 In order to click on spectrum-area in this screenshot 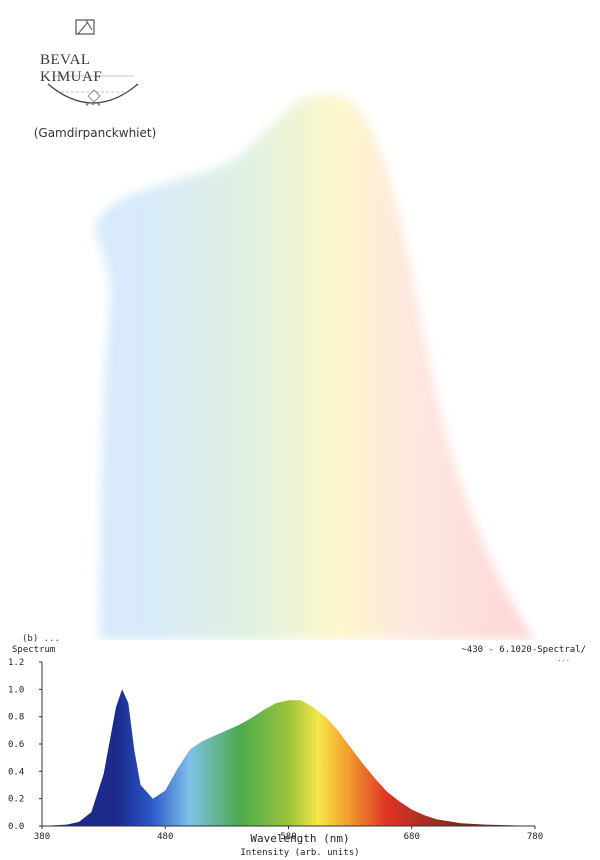, I will do `click(288, 757)`.